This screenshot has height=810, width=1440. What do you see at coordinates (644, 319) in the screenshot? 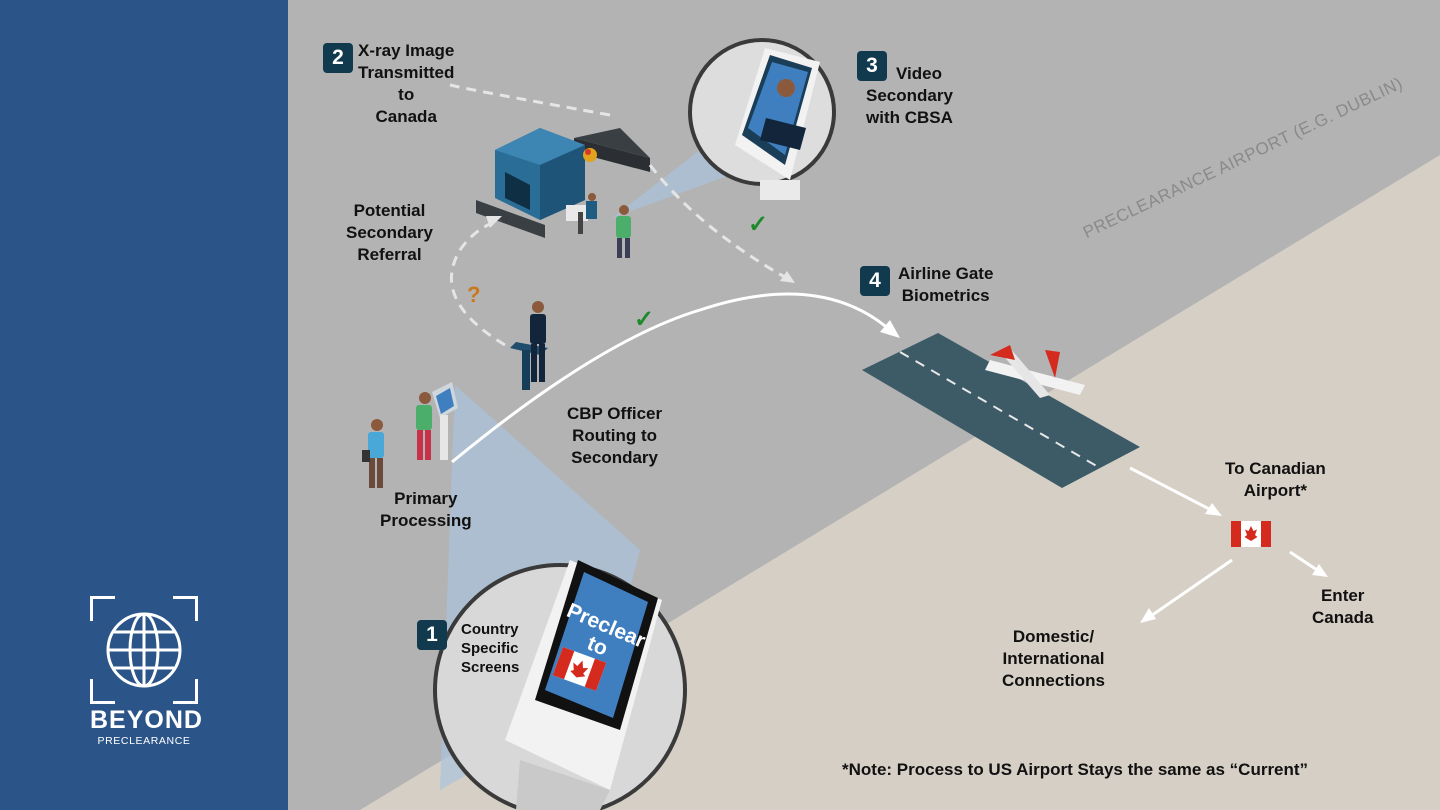
I see `check-icon-route: ✓` at bounding box center [644, 319].